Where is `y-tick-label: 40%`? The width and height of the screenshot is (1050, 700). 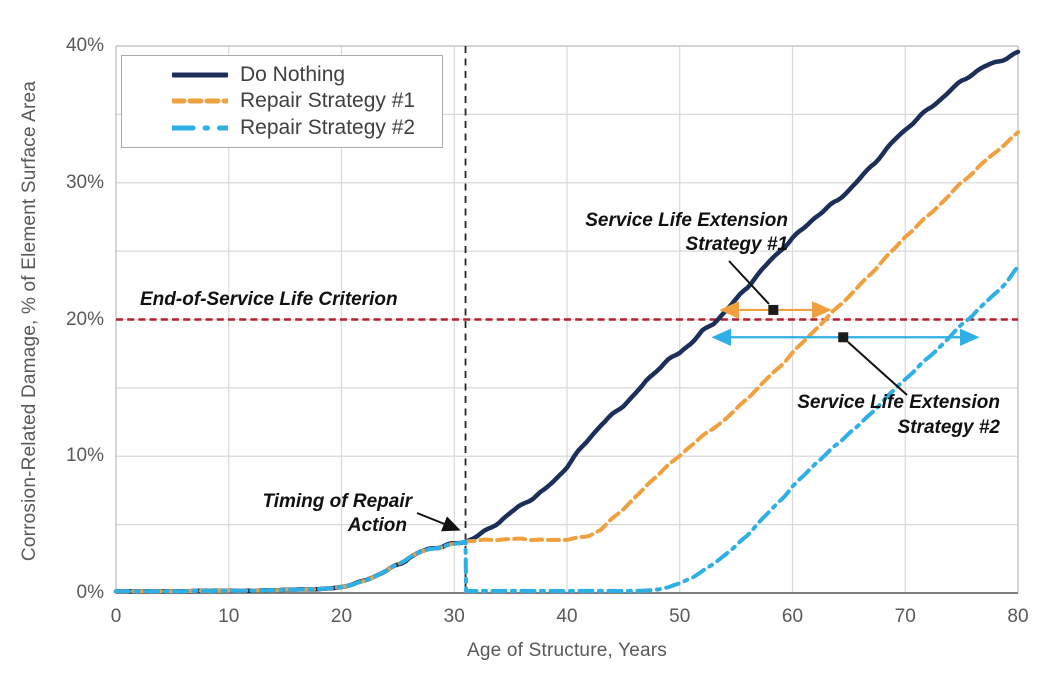
y-tick-label: 40% is located at coordinates (84, 45).